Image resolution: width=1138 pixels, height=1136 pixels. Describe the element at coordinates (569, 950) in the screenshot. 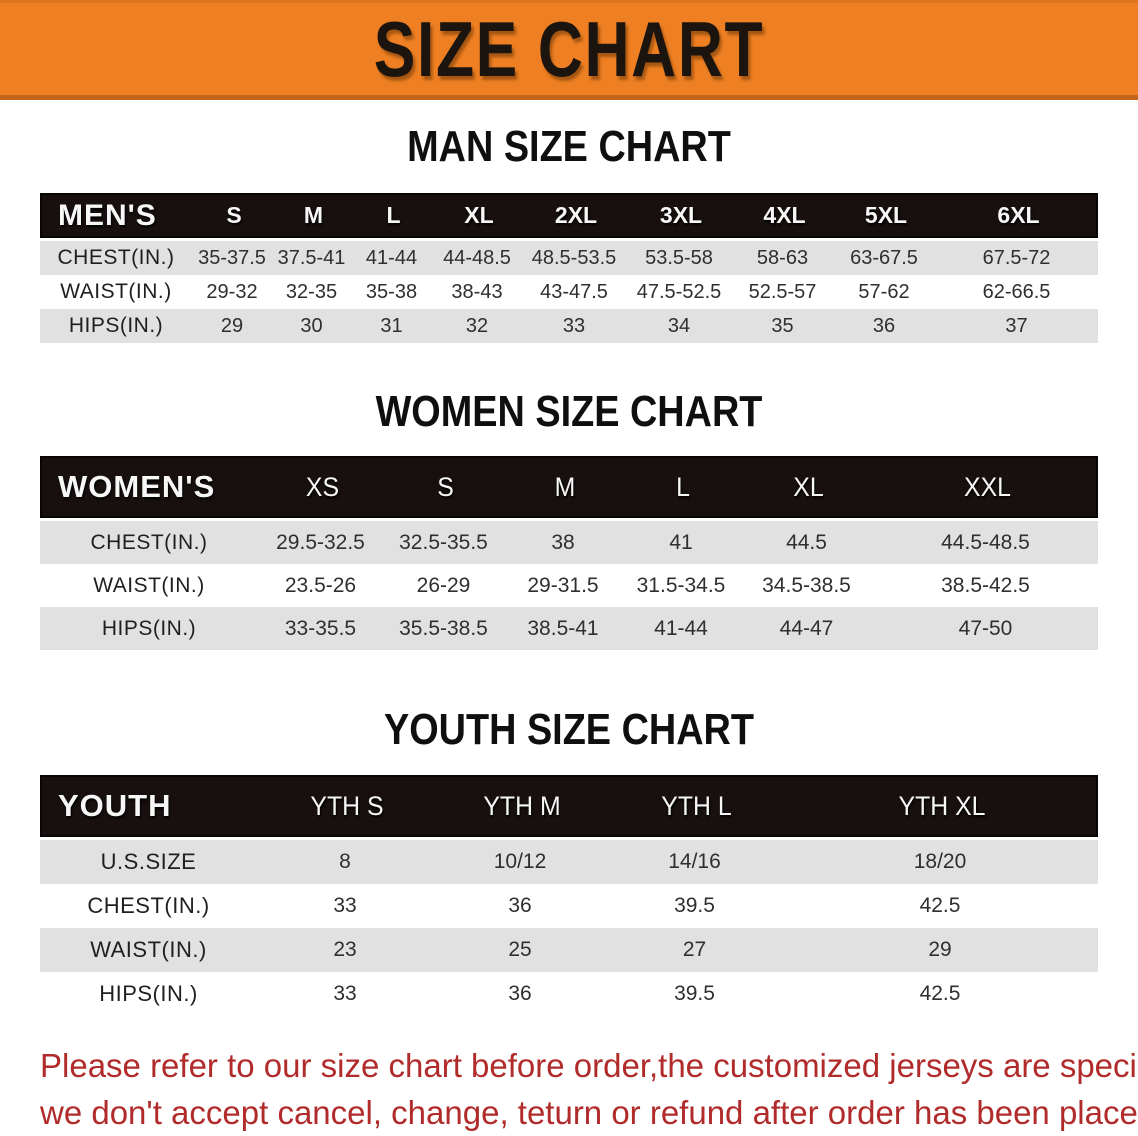

I see `table-row: WAIST(IN.) 23 25 27 29` at that location.